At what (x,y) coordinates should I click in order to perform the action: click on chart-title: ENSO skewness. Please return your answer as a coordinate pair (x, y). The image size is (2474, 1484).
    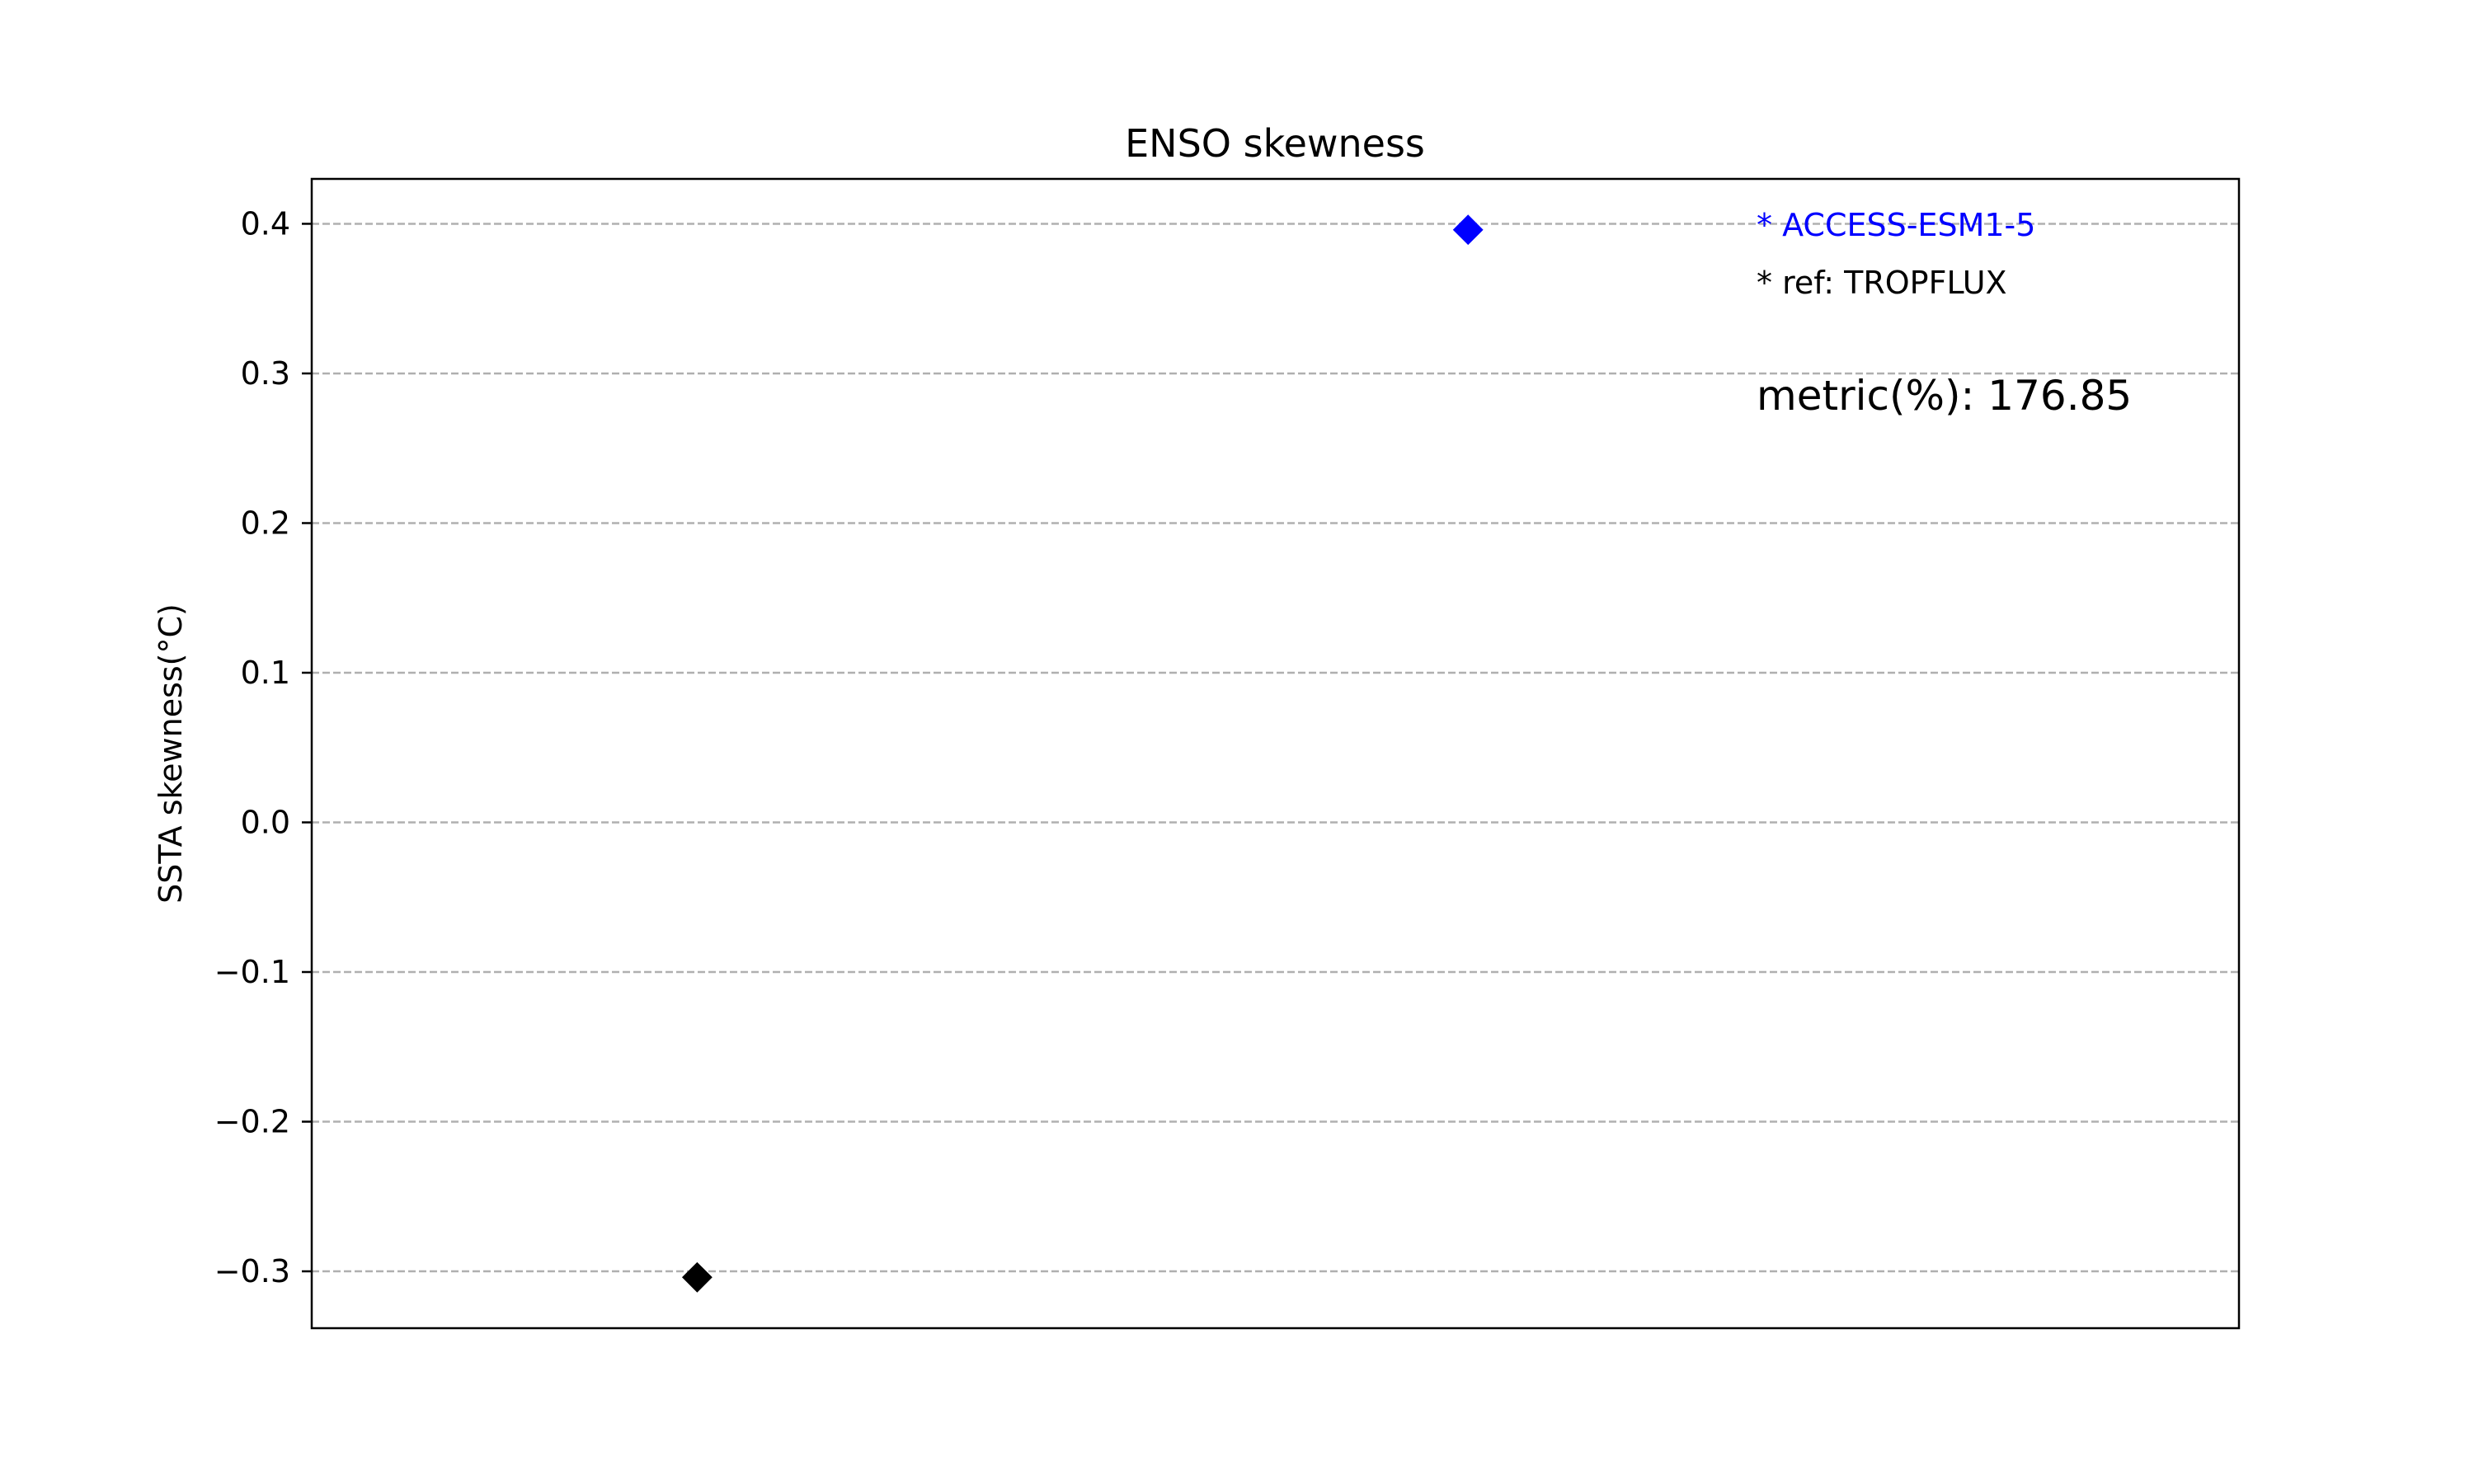
    Looking at the image, I should click on (1275, 143).